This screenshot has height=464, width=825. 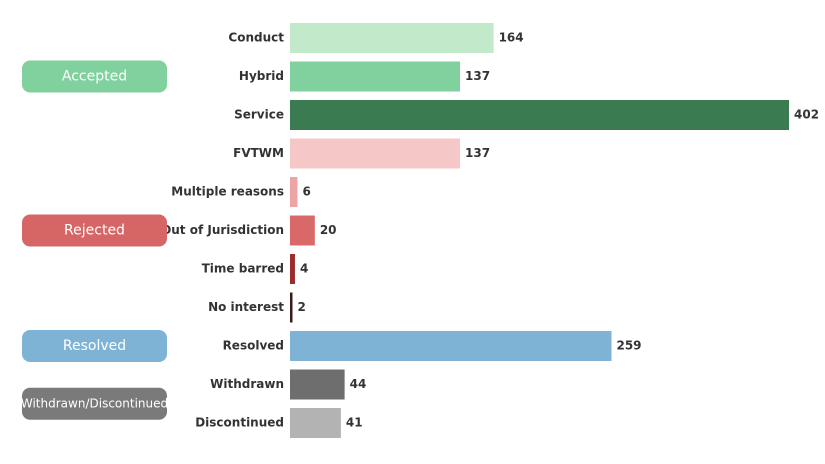 What do you see at coordinates (328, 230) in the screenshot?
I see `value-label: 20` at bounding box center [328, 230].